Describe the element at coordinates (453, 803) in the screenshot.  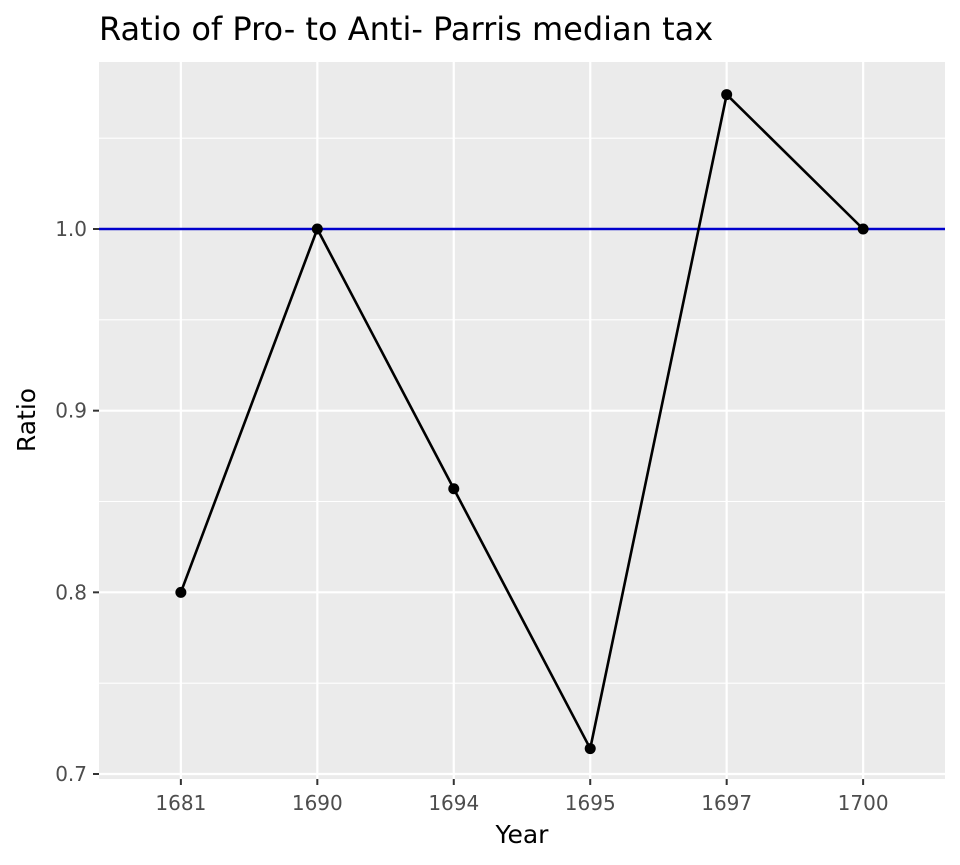
I see `x-tick-label: 1694` at that location.